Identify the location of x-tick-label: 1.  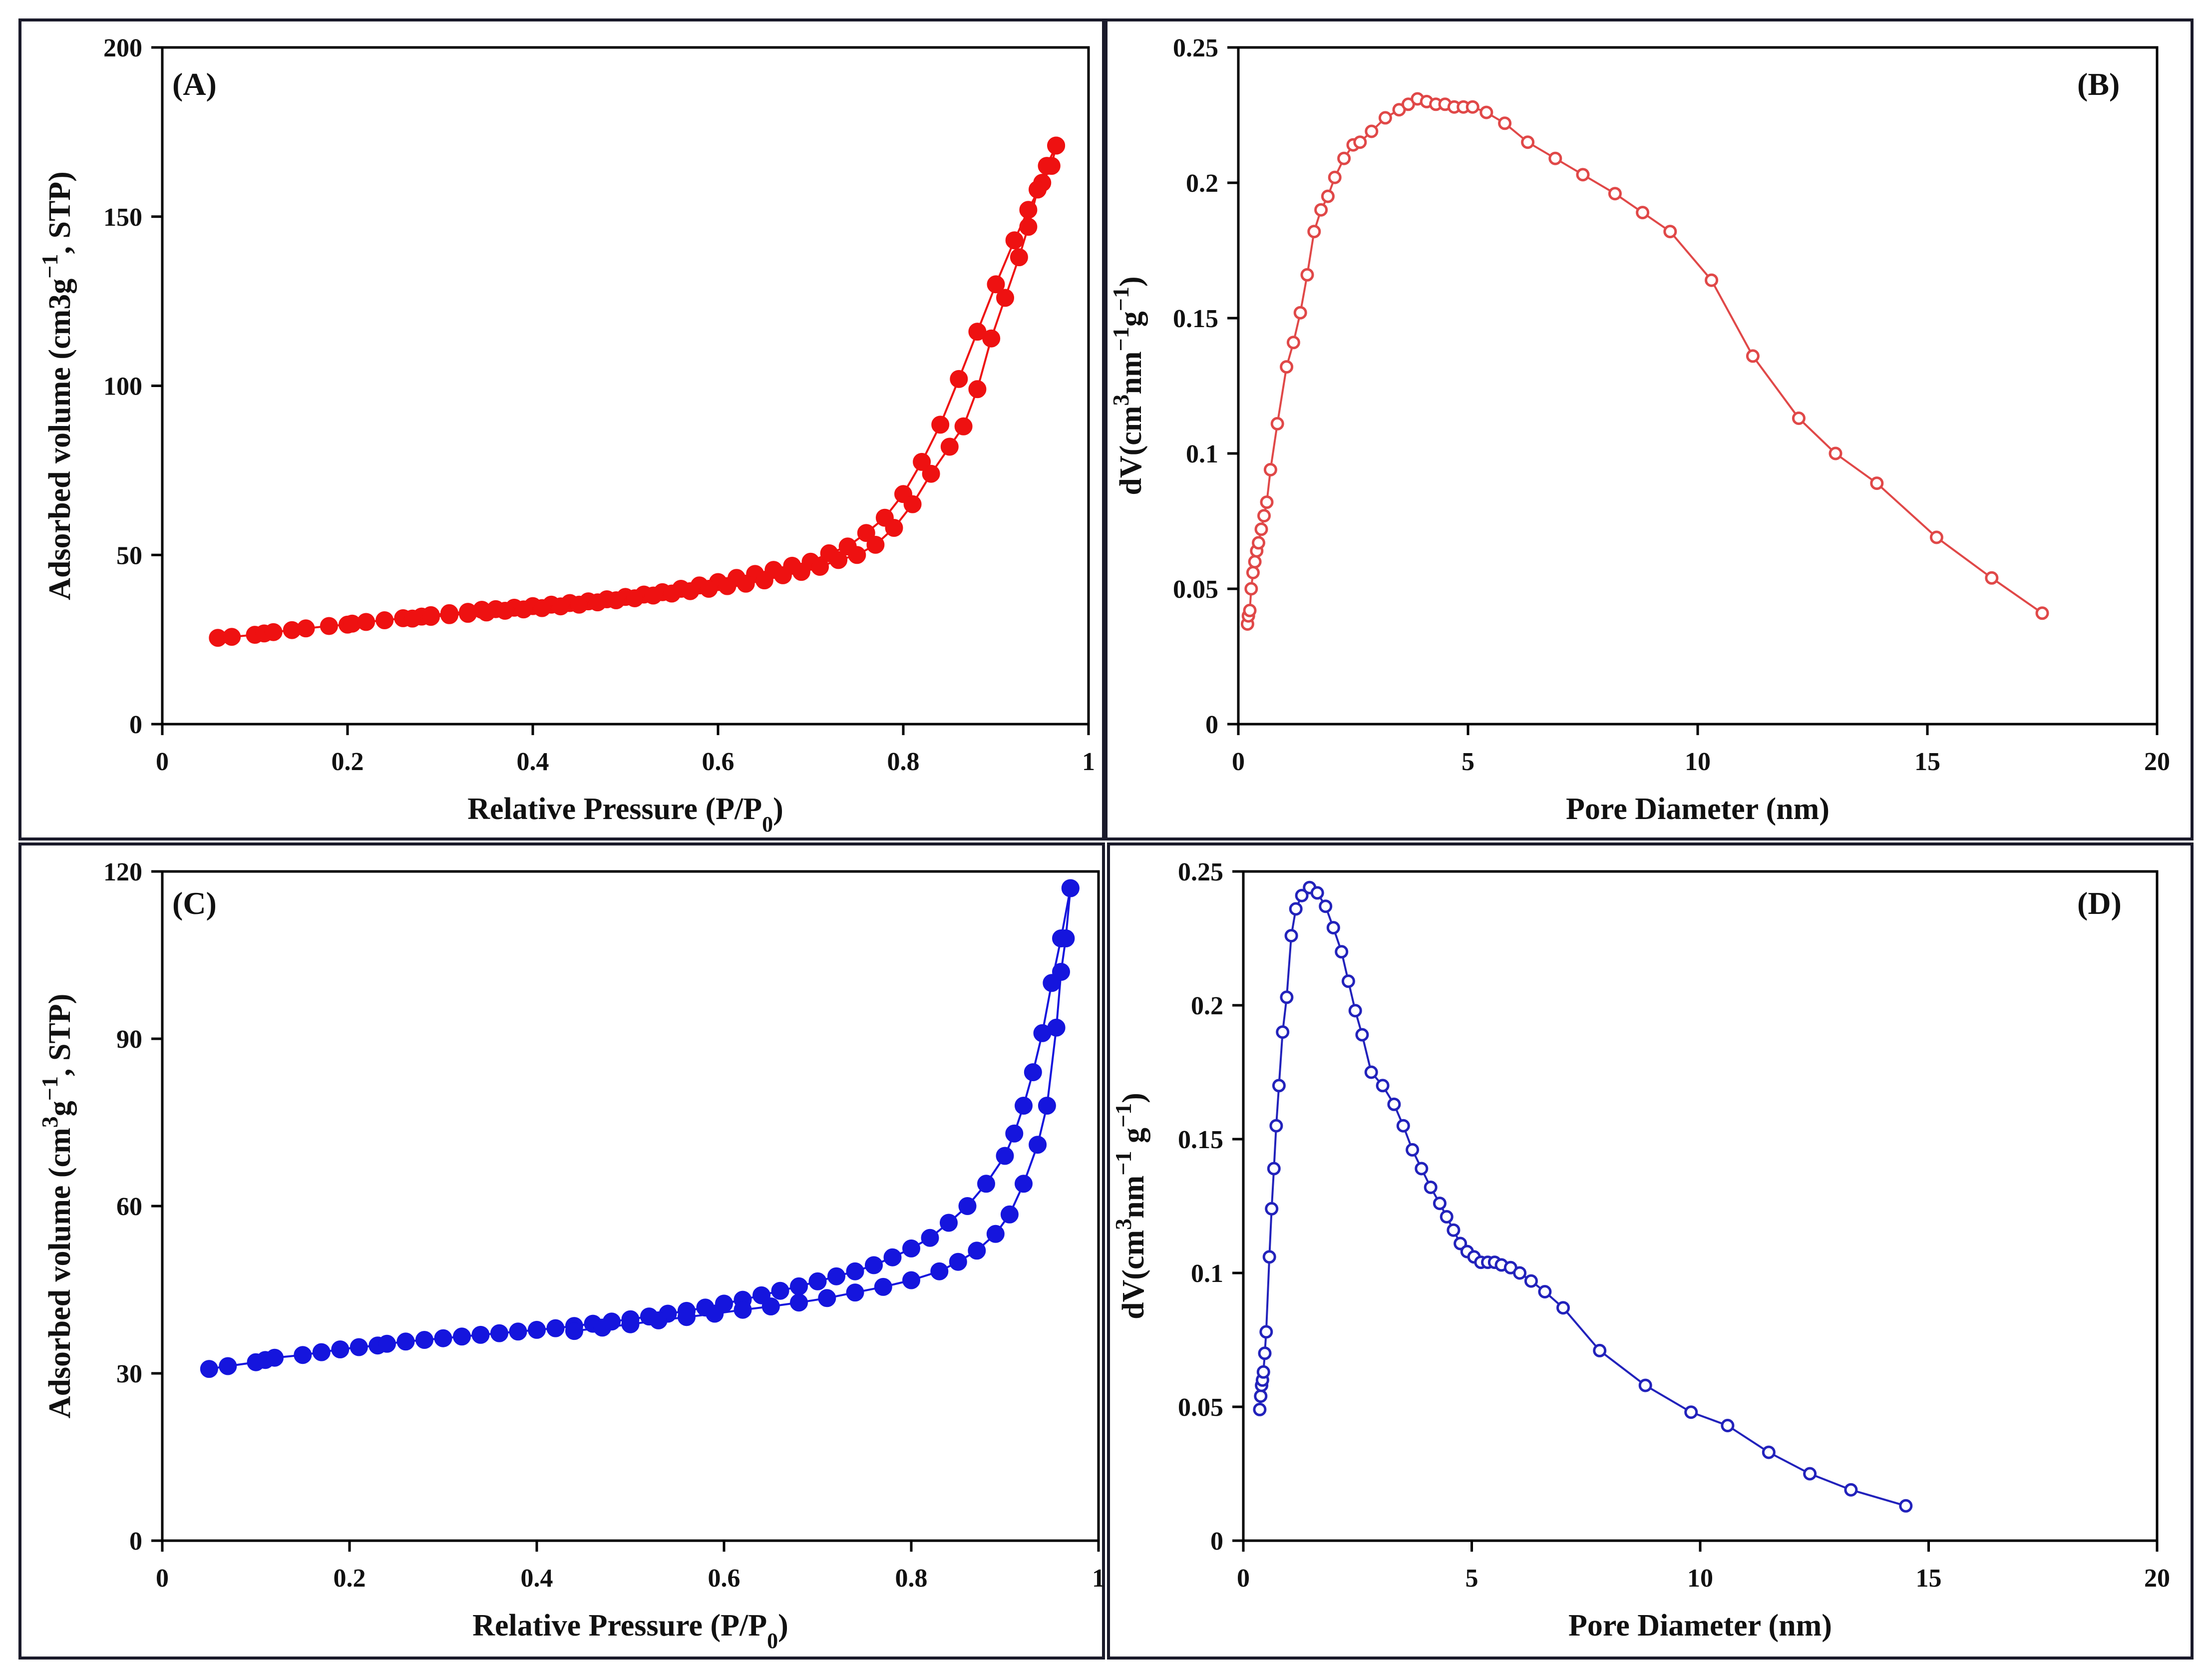
(1088, 762).